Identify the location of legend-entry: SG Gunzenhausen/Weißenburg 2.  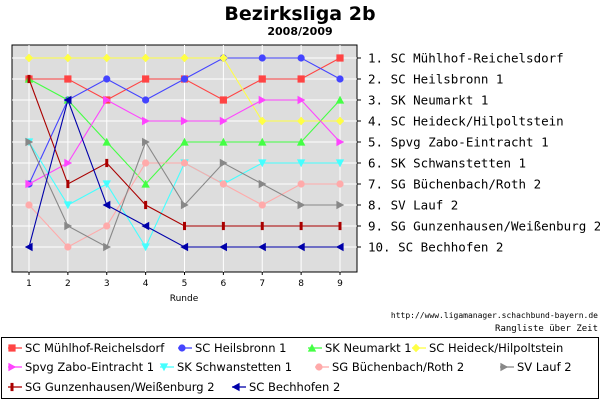
(111, 387).